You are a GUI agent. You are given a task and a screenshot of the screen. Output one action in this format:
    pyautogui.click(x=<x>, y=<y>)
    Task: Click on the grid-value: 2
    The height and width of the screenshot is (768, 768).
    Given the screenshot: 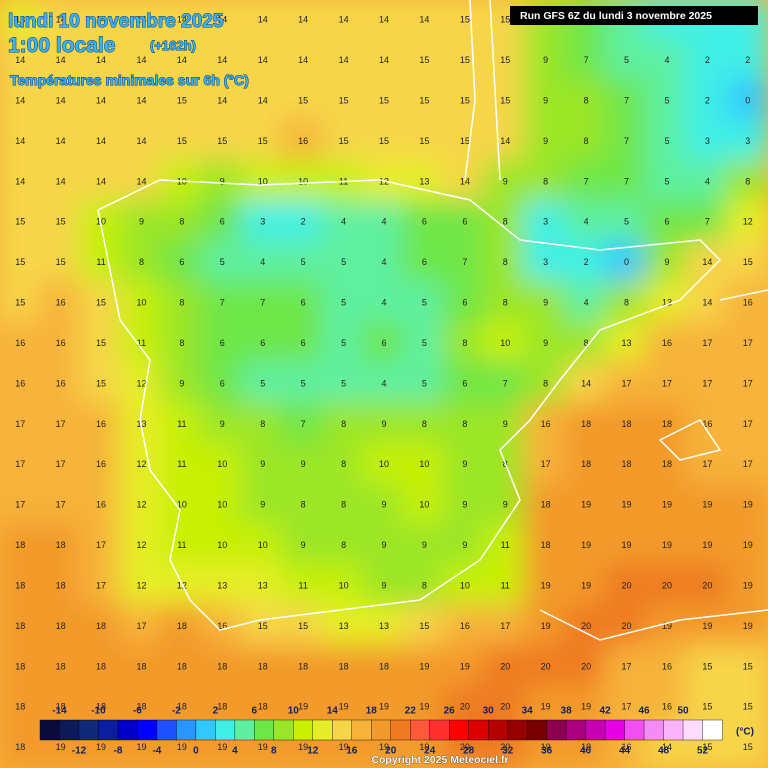 What is the action you would take?
    pyautogui.click(x=586, y=262)
    